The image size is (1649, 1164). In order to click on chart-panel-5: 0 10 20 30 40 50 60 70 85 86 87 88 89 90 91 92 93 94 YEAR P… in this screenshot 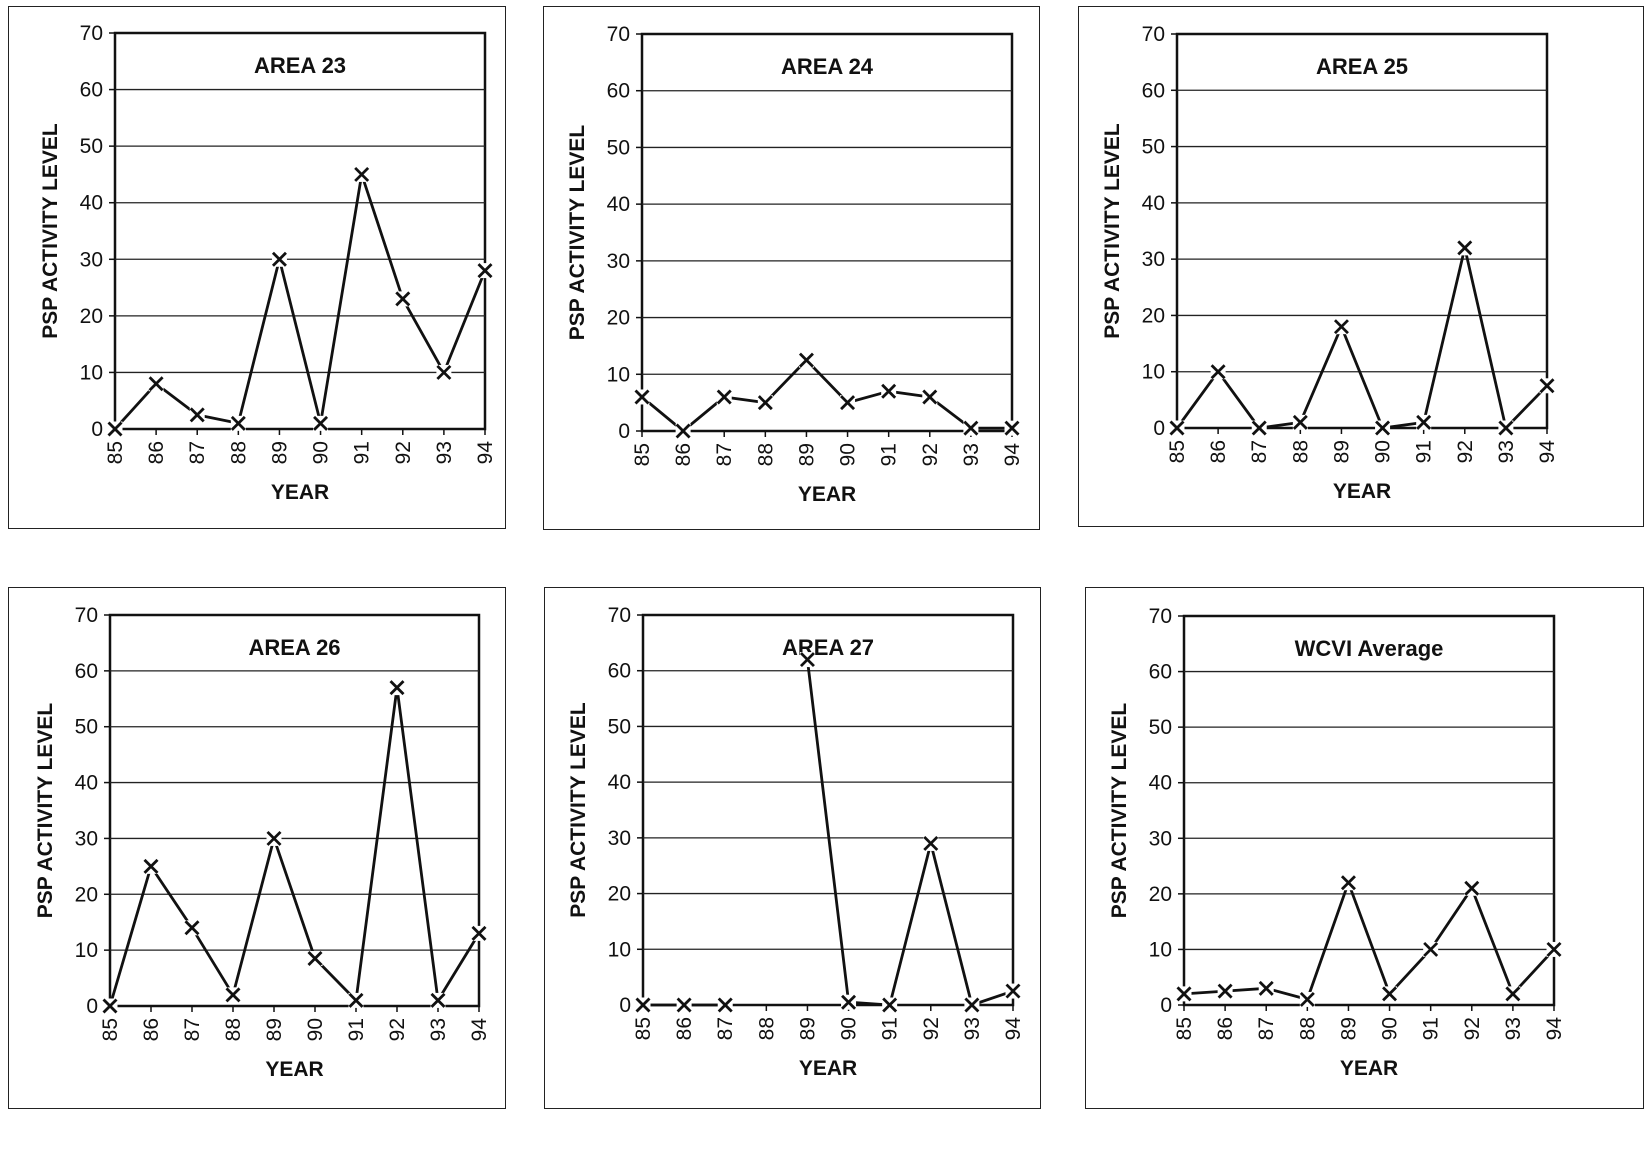, I will do `click(792, 848)`.